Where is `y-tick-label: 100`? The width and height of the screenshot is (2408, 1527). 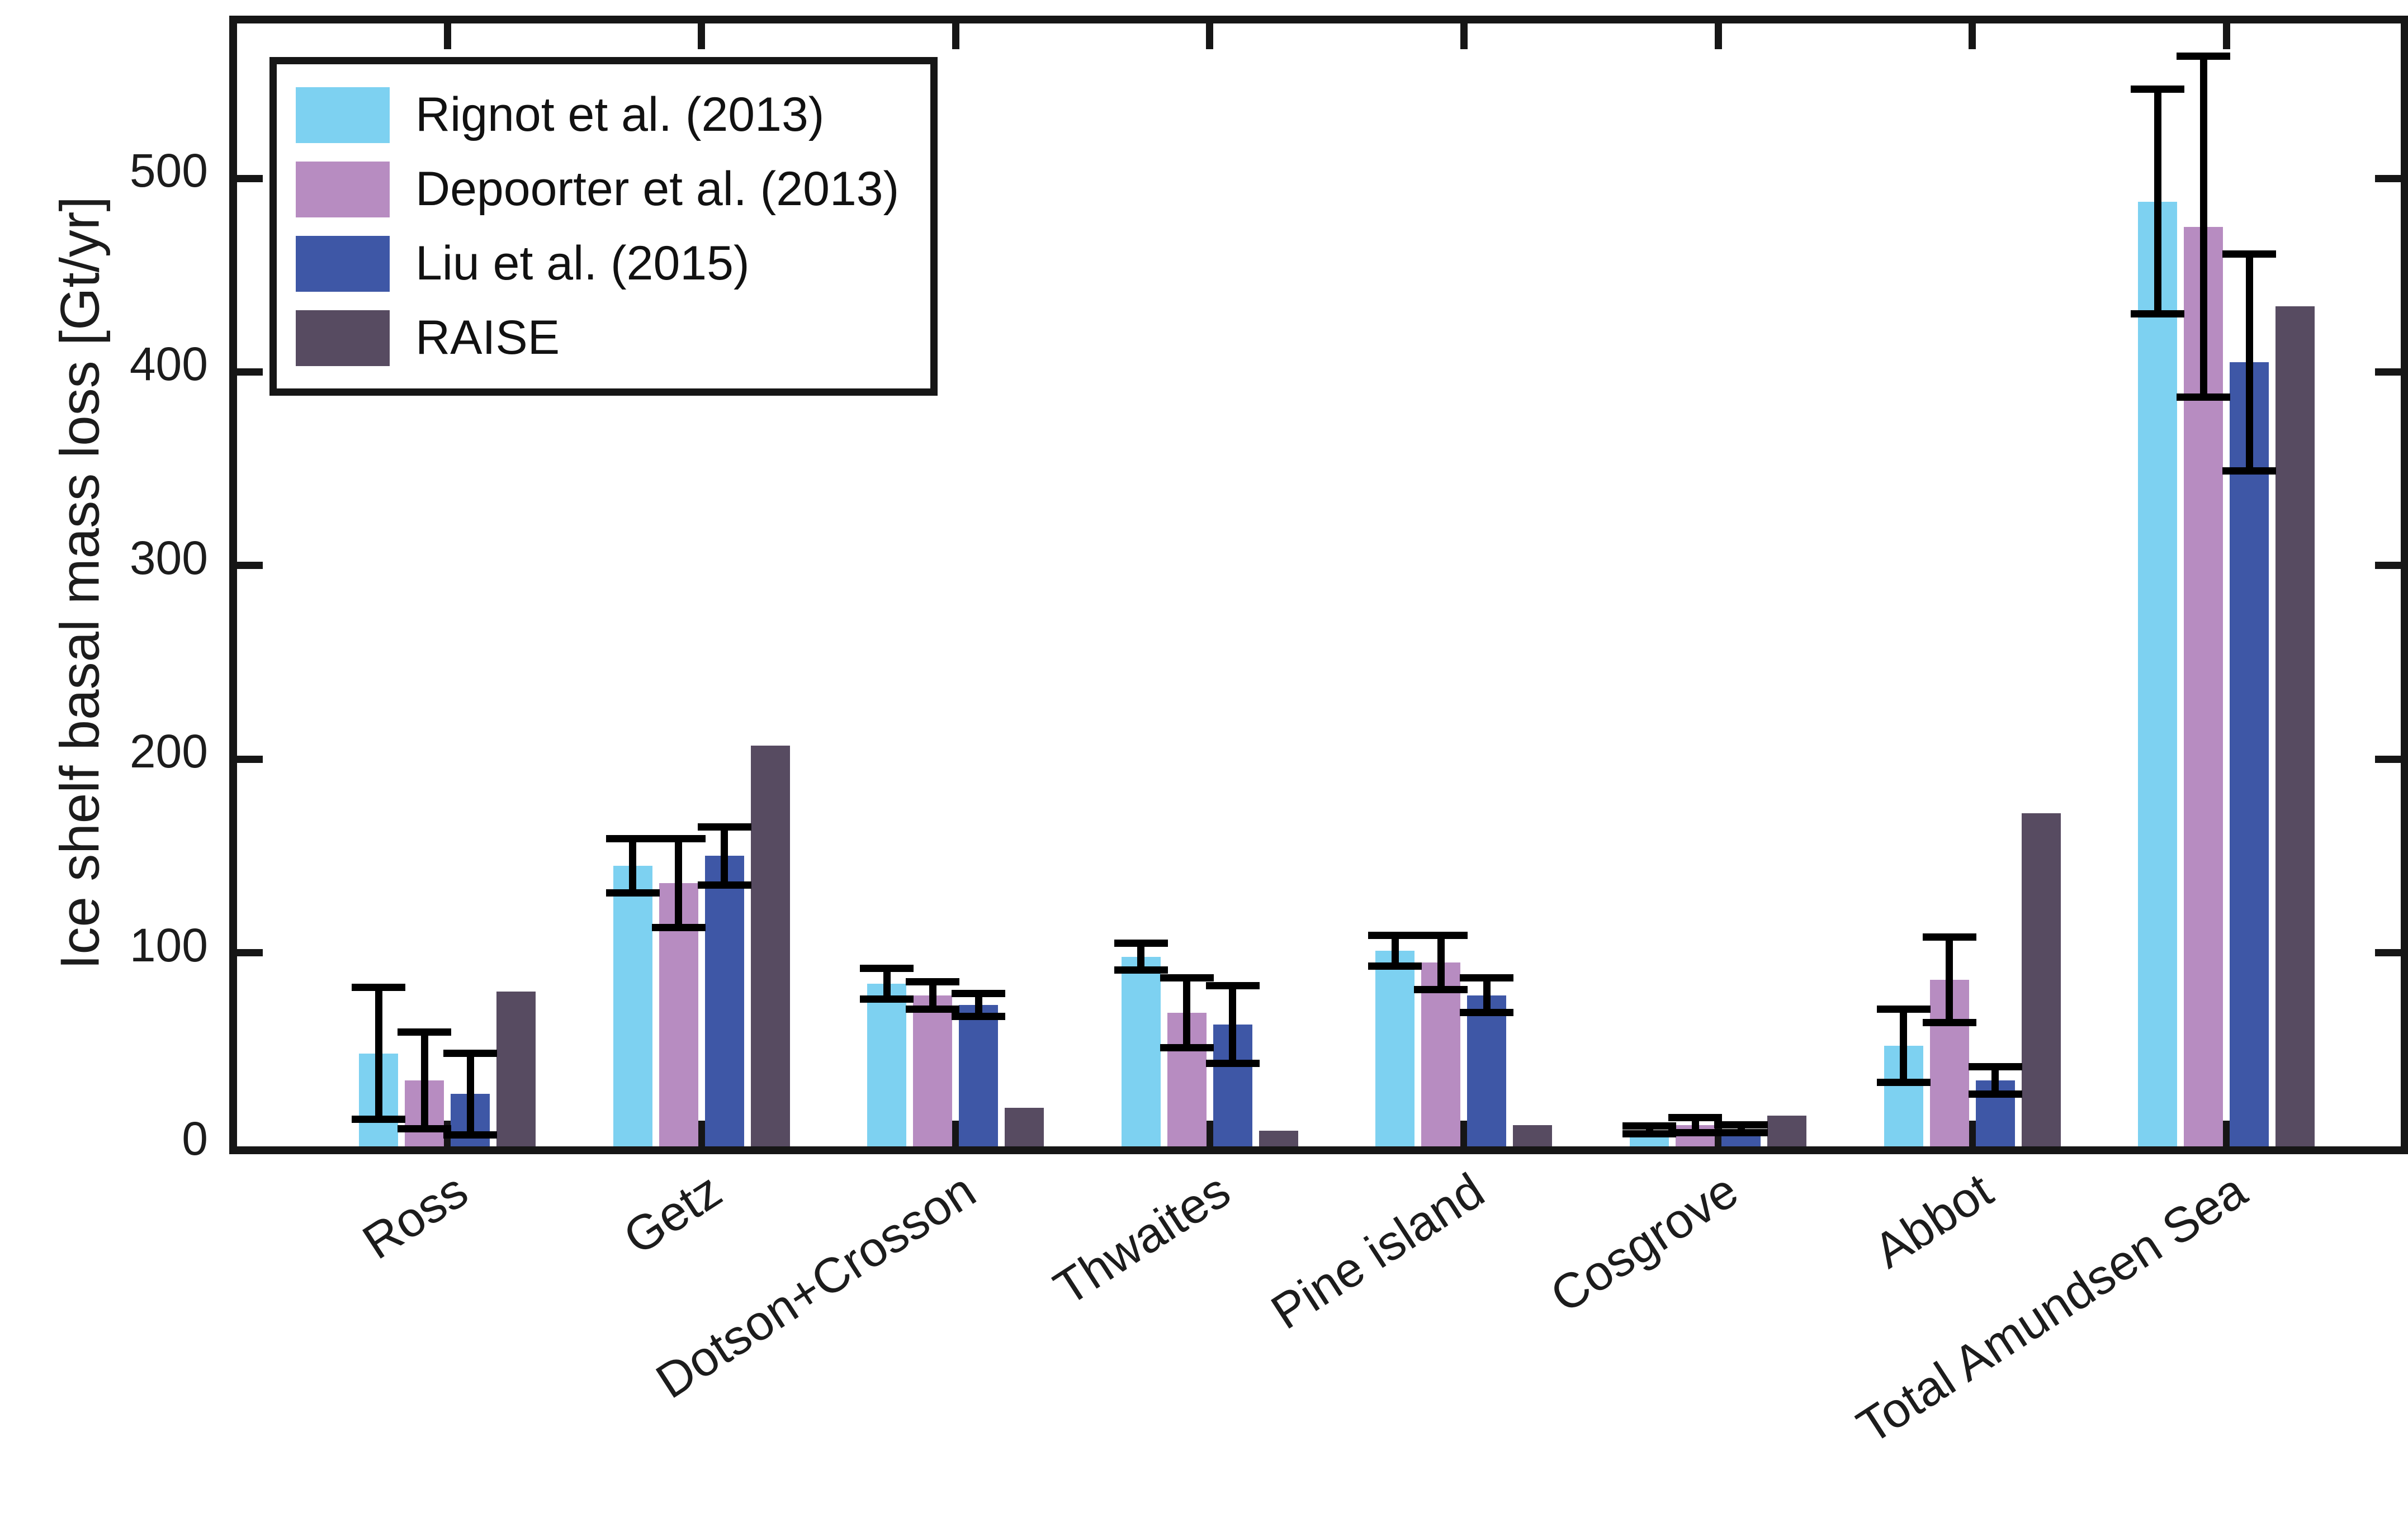
y-tick-label: 100 is located at coordinates (168, 944).